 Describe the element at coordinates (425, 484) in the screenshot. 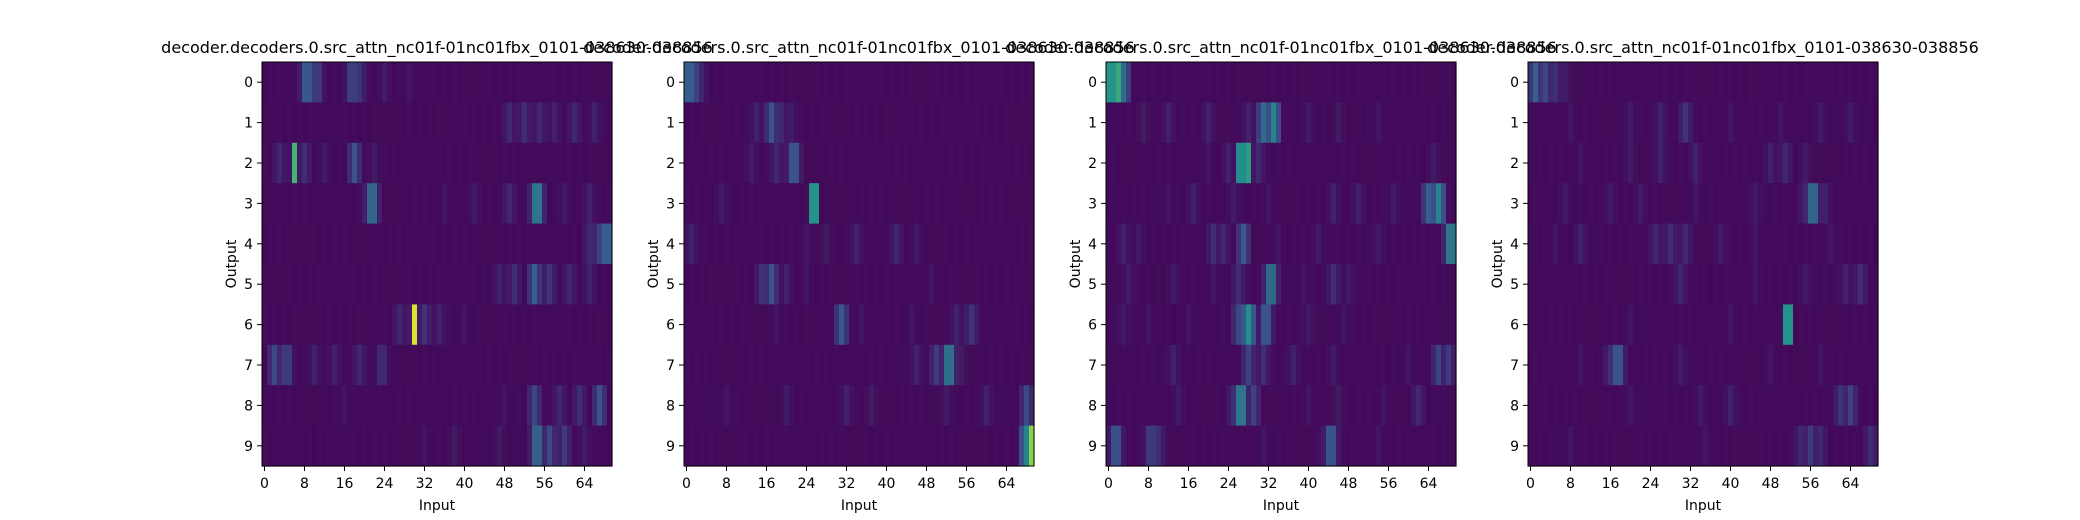

I see `x-tick-label: 32` at that location.